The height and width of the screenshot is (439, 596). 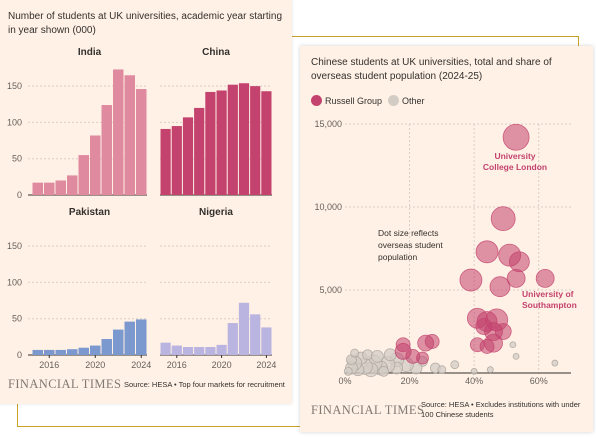 I want to click on panel-title-nigeria: Nigeria, so click(x=216, y=212).